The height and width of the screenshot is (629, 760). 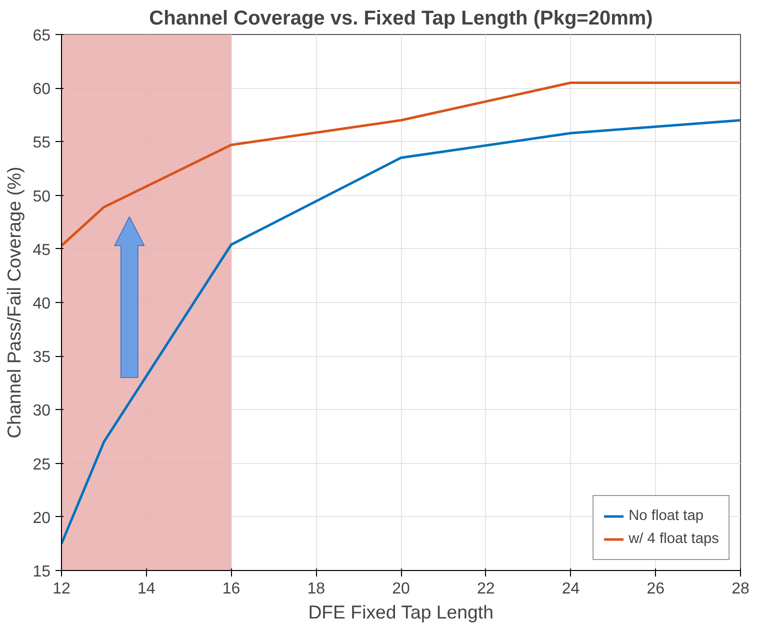 What do you see at coordinates (41, 465) in the screenshot?
I see `y-tick-label: 25` at bounding box center [41, 465].